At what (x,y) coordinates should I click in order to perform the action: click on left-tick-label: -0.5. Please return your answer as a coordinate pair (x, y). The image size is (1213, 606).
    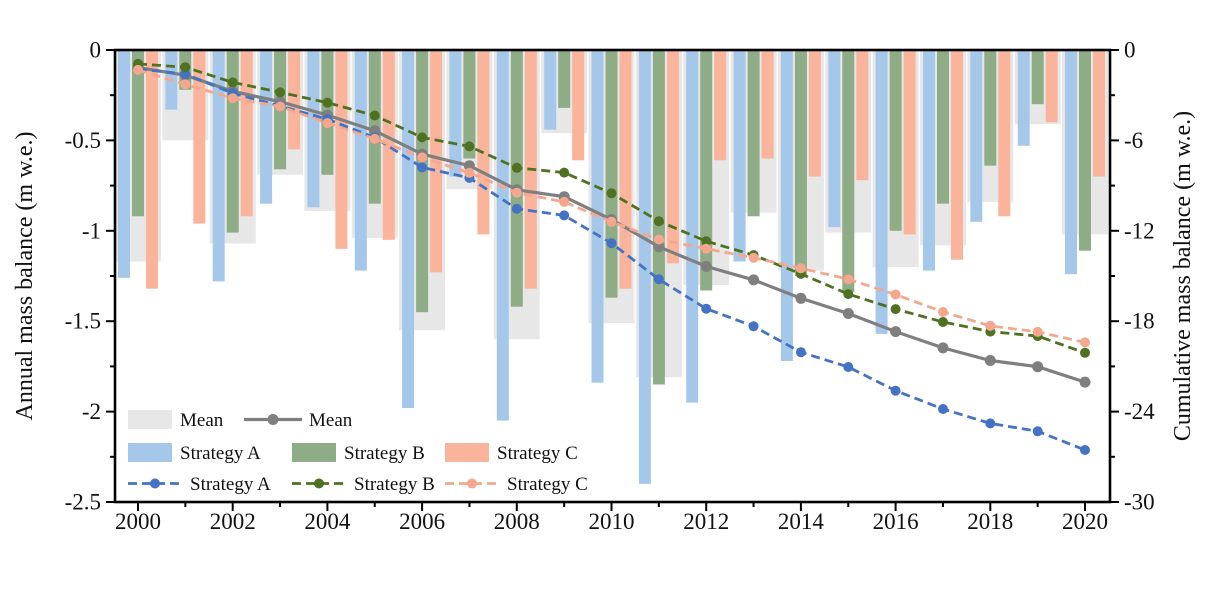
    Looking at the image, I should click on (83, 140).